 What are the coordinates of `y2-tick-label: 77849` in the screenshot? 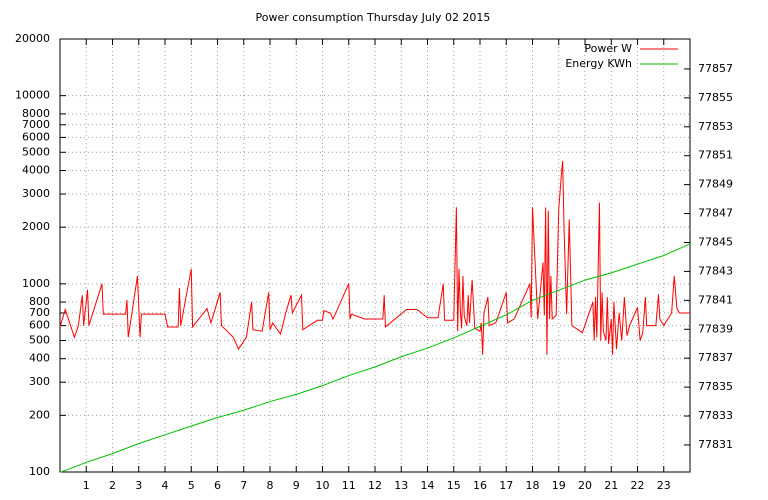 It's located at (715, 184).